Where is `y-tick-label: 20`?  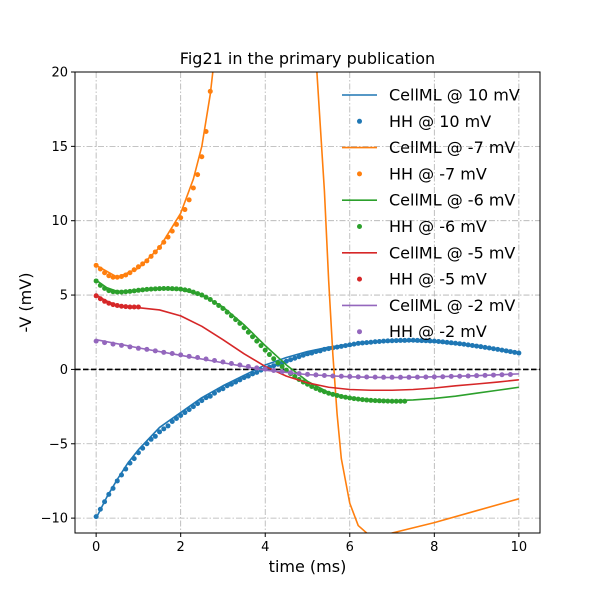
y-tick-label: 20 is located at coordinates (59, 73).